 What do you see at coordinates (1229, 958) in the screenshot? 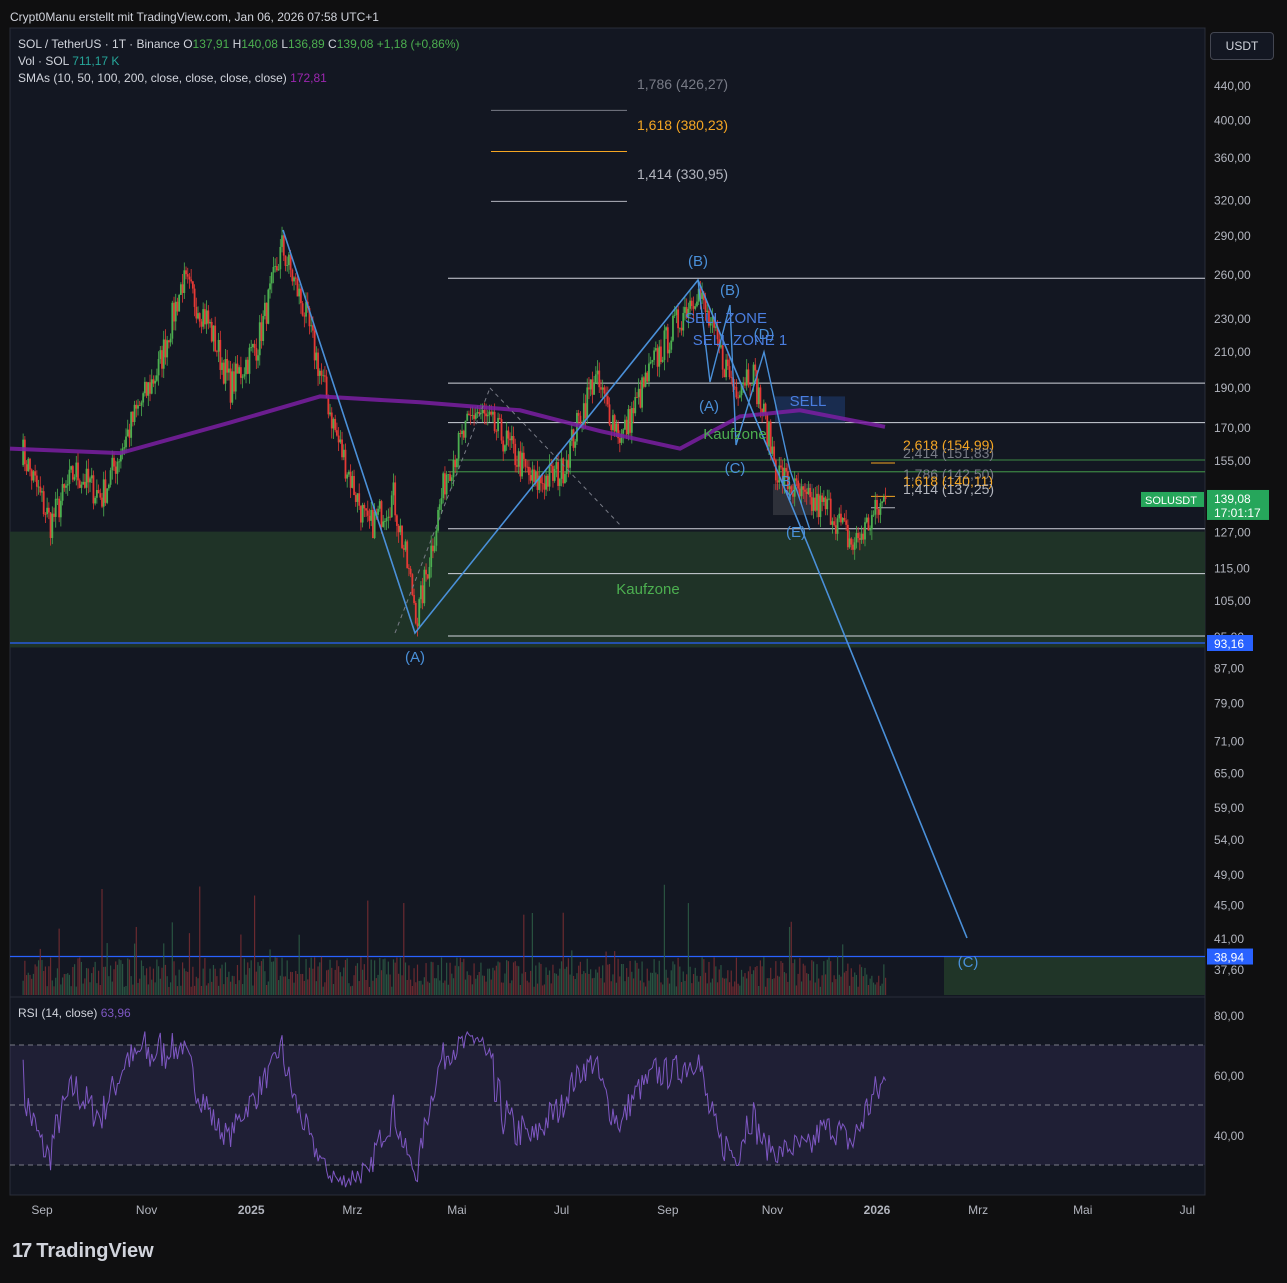
I see `level-price-text: 38,94` at bounding box center [1229, 958].